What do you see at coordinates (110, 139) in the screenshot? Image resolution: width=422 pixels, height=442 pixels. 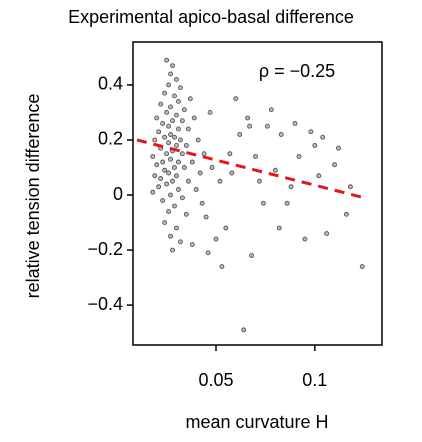 I see `y-tick-label: 0.2` at bounding box center [110, 139].